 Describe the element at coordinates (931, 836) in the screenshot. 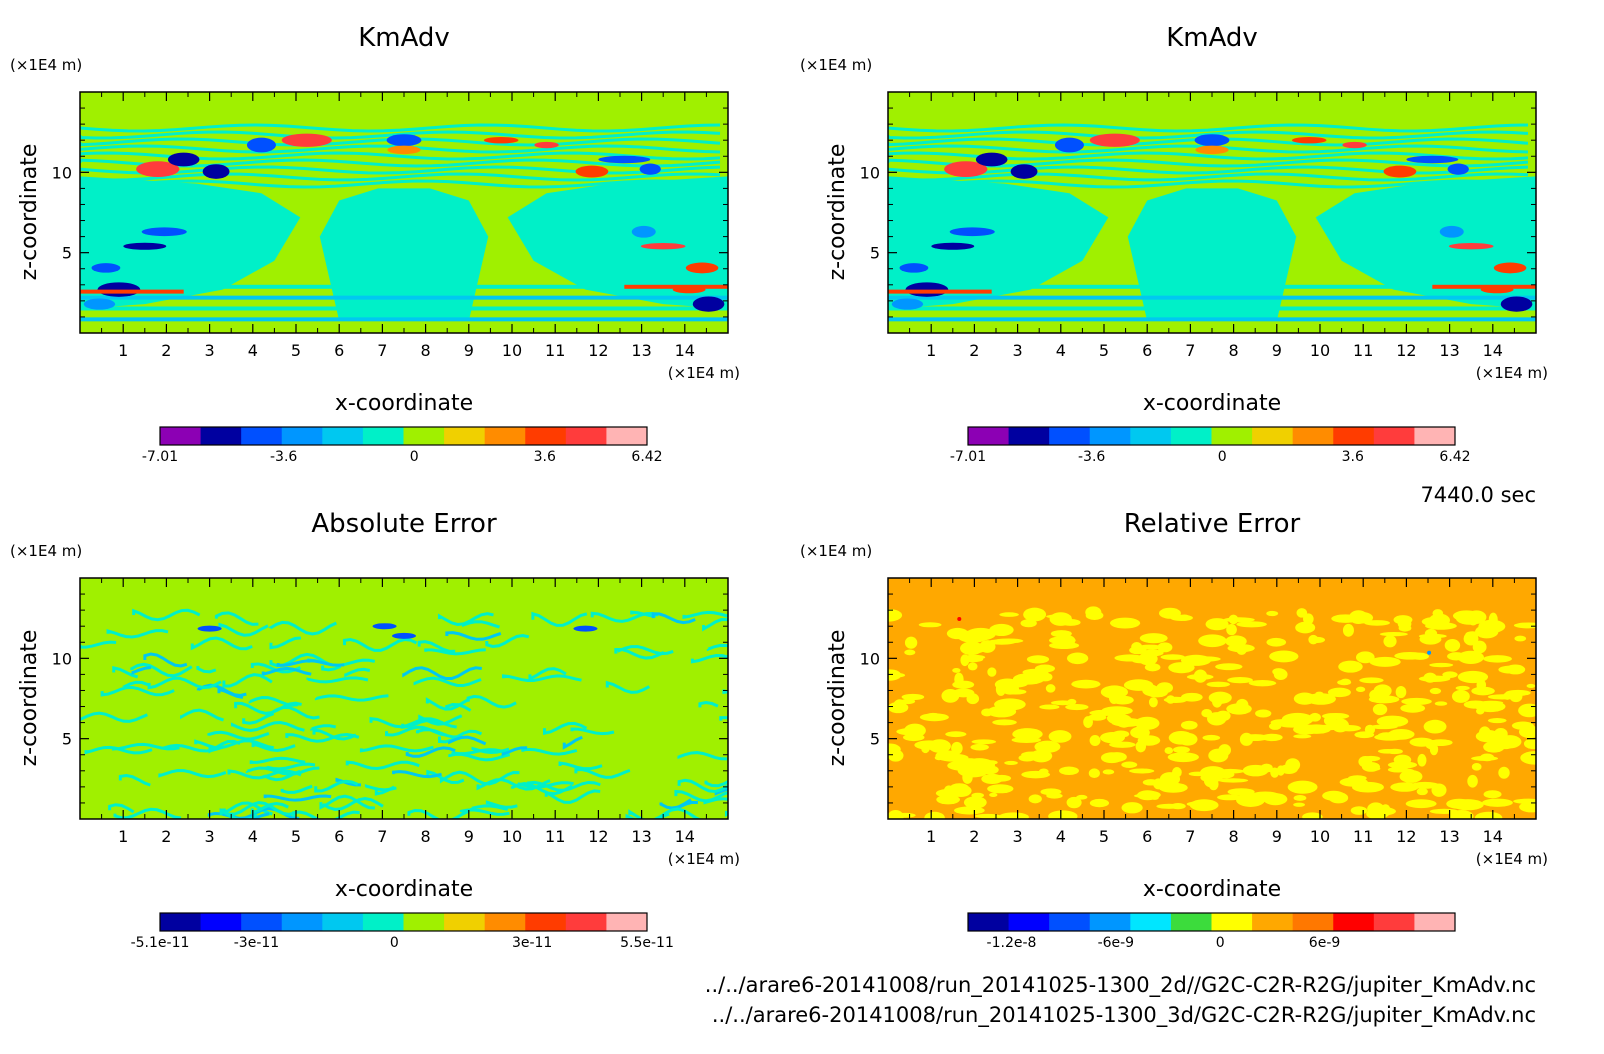

I see `x-tick-label: 1` at that location.